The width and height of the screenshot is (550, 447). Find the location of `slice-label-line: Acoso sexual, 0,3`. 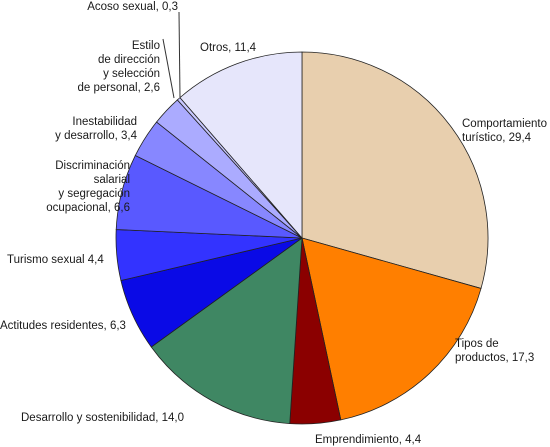

slice-label-line: Acoso sexual, 0,3 is located at coordinates (132, 7).